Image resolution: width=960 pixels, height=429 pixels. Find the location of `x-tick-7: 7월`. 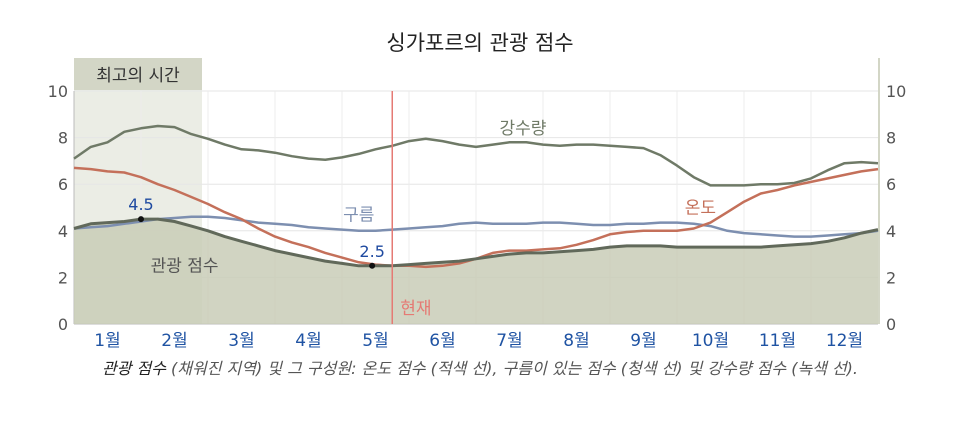

x-tick-7: 7월 is located at coordinates (509, 340).